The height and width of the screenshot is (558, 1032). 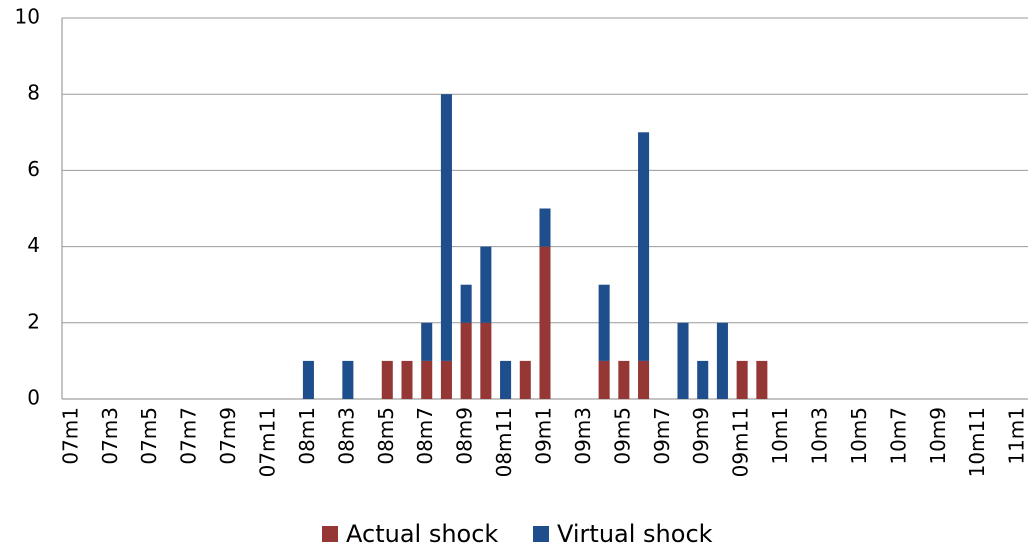 What do you see at coordinates (386, 436) in the screenshot?
I see `x-tick-label: 08m5` at bounding box center [386, 436].